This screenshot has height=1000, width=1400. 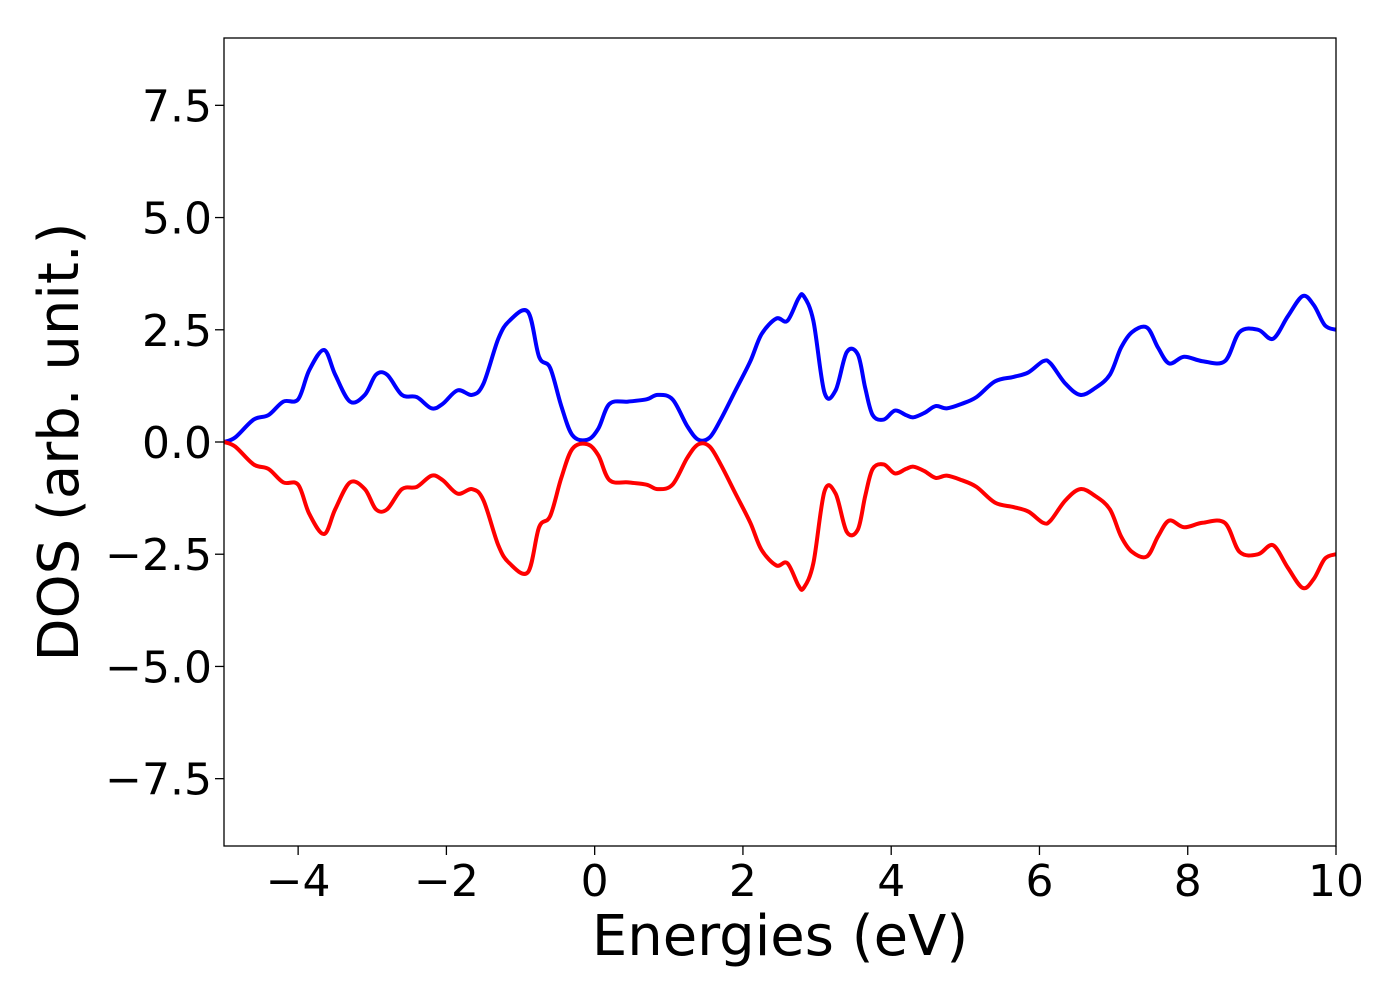 I want to click on x-tick-label: −2, so click(x=446, y=881).